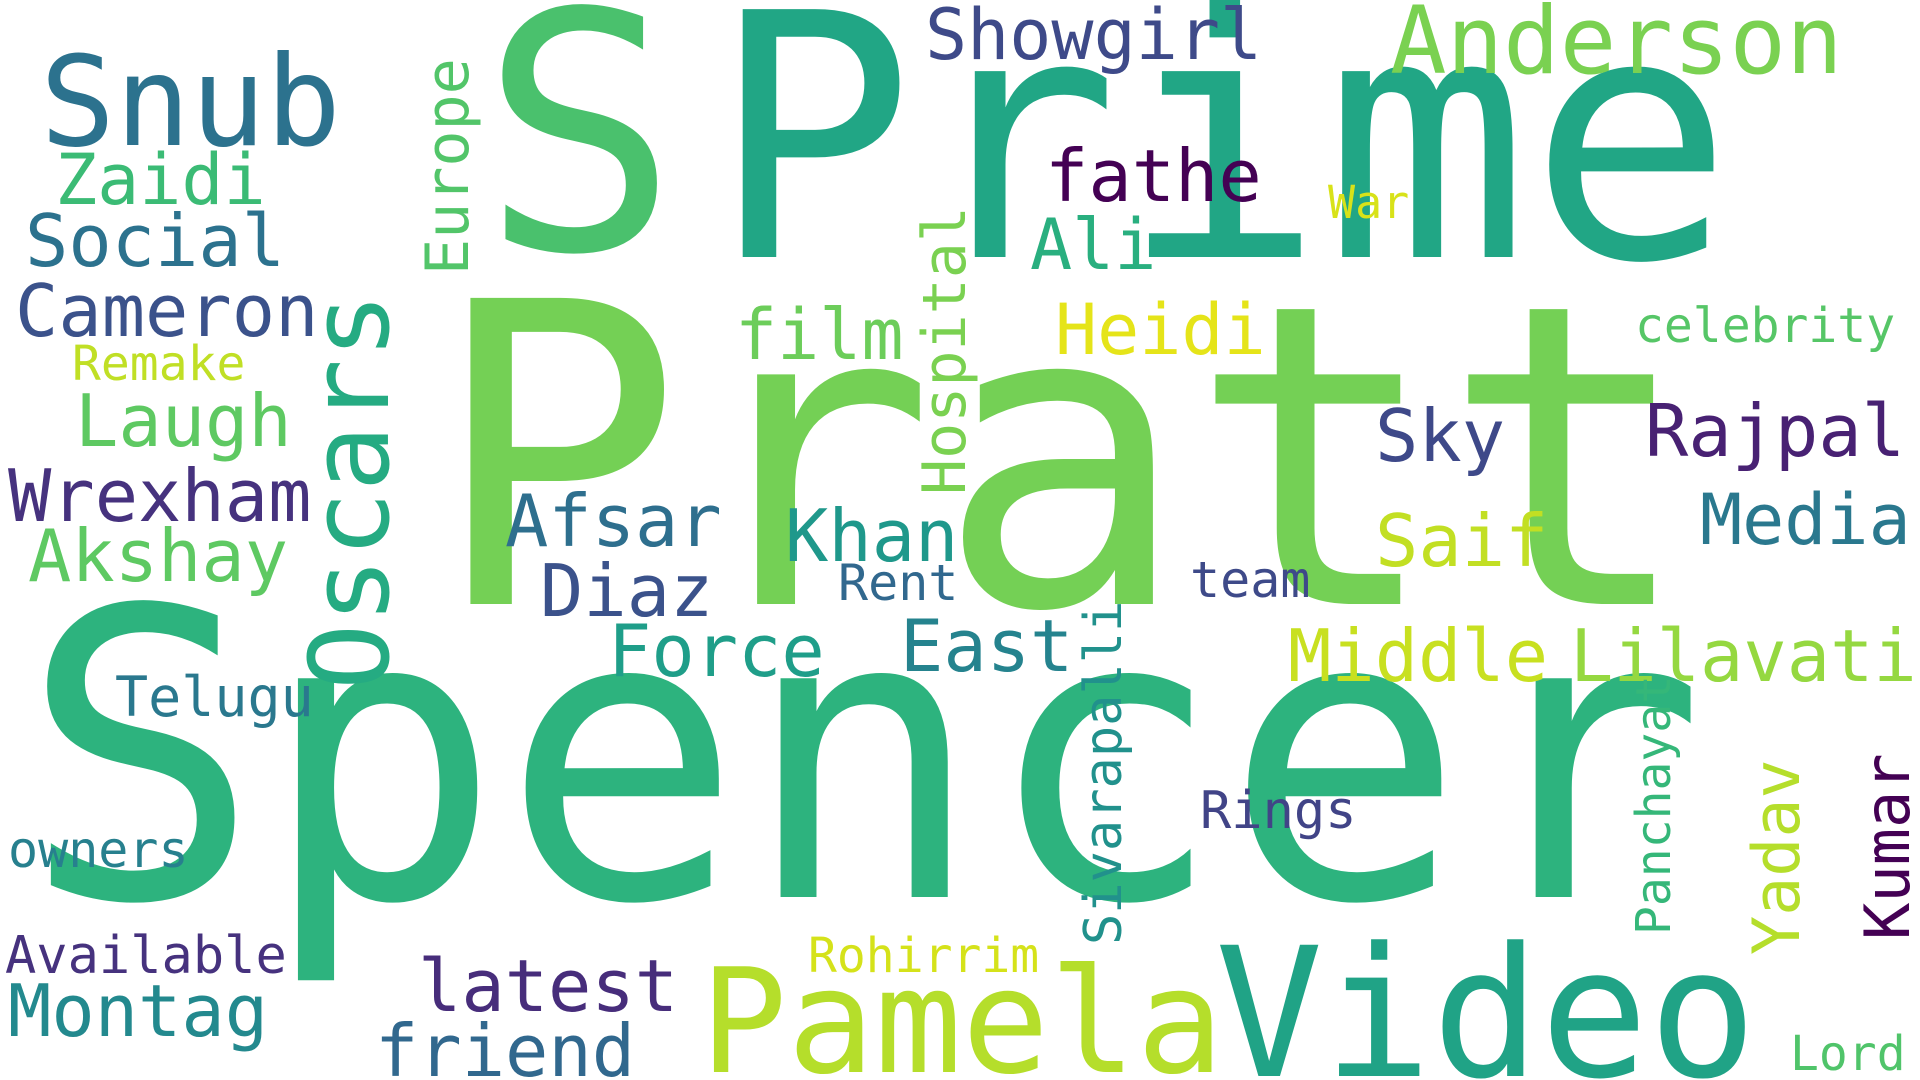 The width and height of the screenshot is (1920, 1080). Describe the element at coordinates (155, 241) in the screenshot. I see `word-social: Social` at that location.